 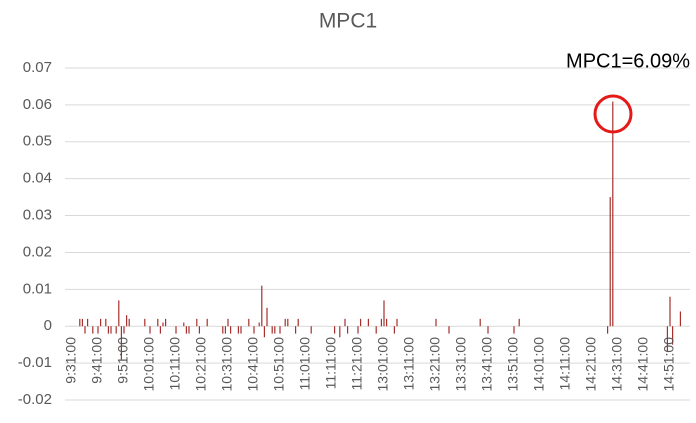 What do you see at coordinates (37, 67) in the screenshot?
I see `y-tick-label: 0.07` at bounding box center [37, 67].